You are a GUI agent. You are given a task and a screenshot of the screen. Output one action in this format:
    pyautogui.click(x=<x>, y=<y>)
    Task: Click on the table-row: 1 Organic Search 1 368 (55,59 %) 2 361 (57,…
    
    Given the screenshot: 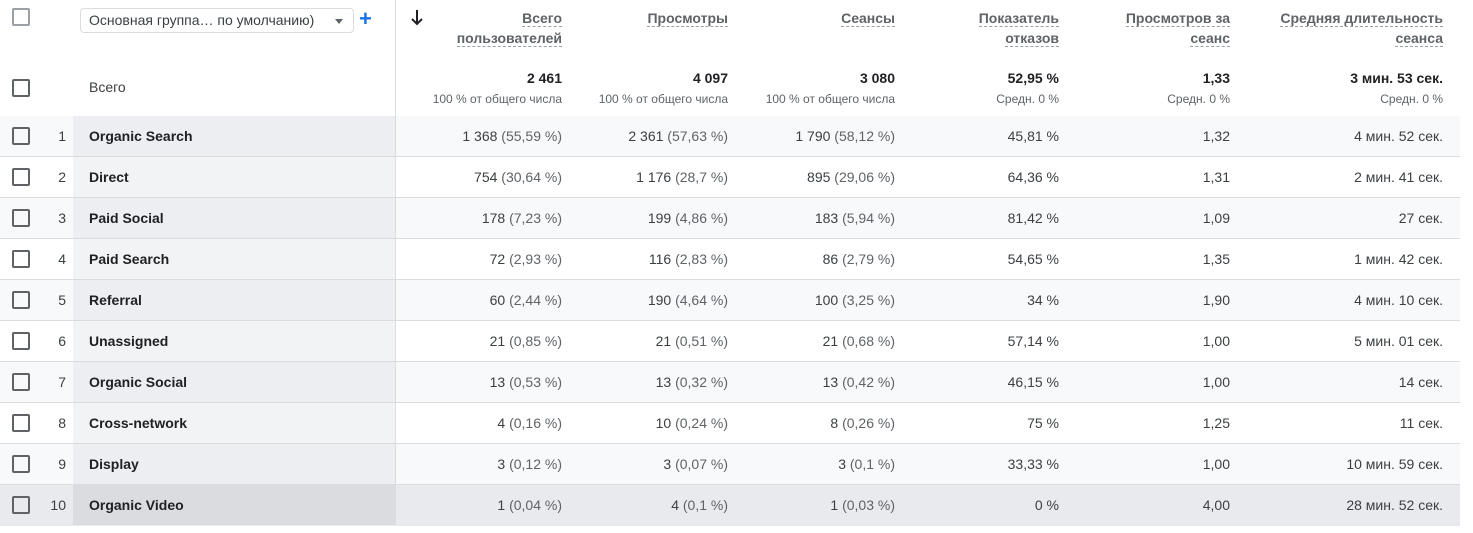 What is the action you would take?
    pyautogui.click(x=730, y=136)
    